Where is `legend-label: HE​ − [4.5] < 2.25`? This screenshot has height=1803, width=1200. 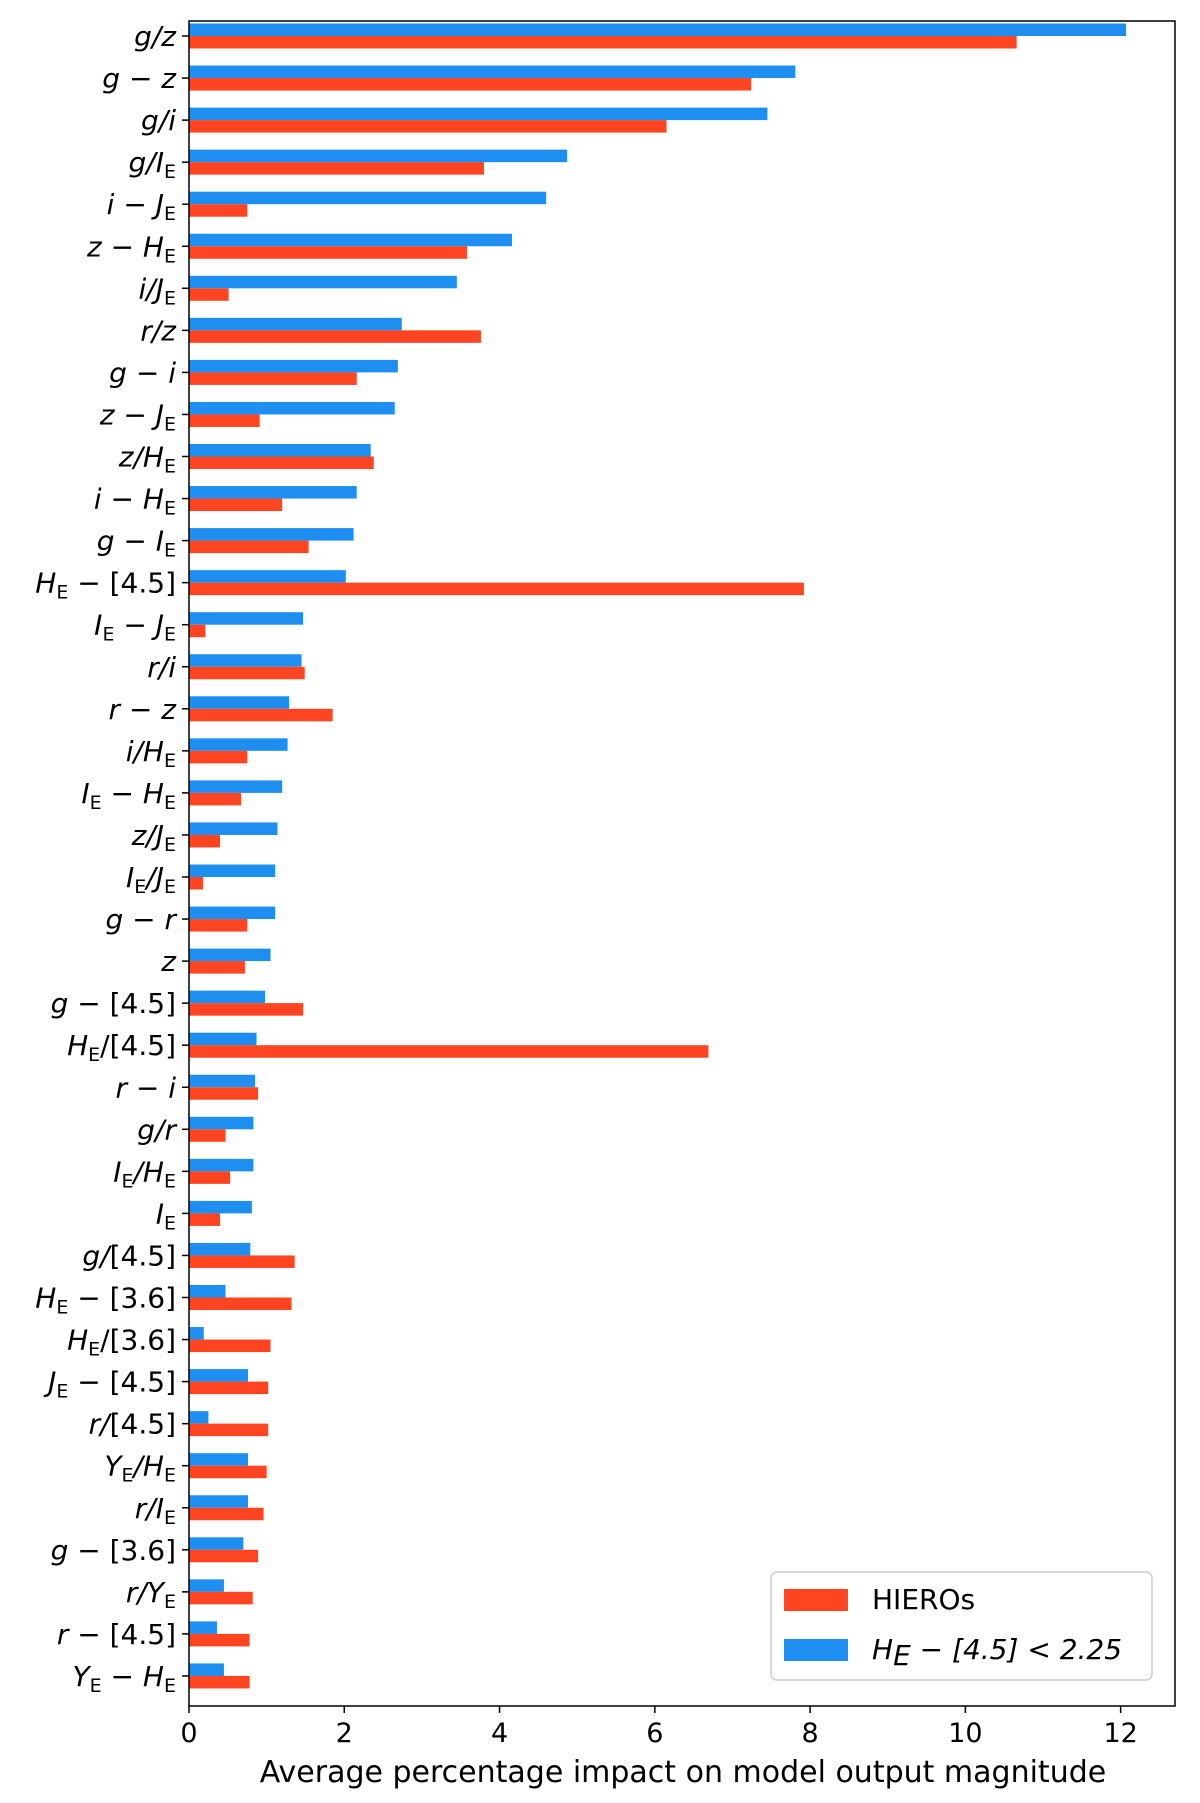
legend-label: HE​ − [4.5] < 2.25 is located at coordinates (997, 1652).